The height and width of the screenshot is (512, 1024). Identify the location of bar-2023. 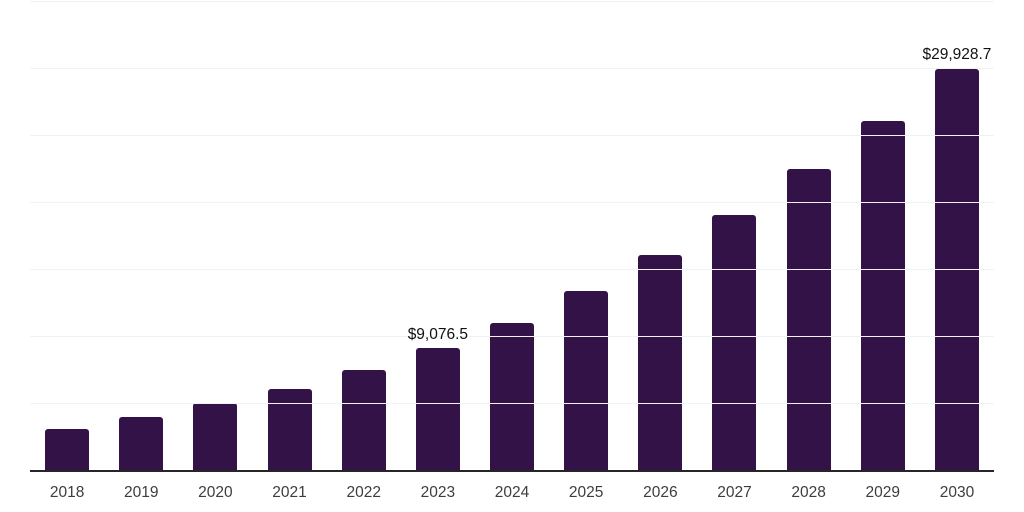
(437, 409).